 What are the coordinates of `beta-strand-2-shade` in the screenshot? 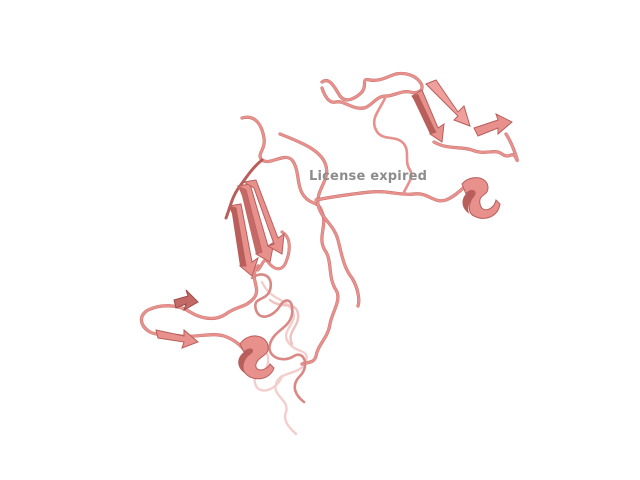 It's located at (250, 220).